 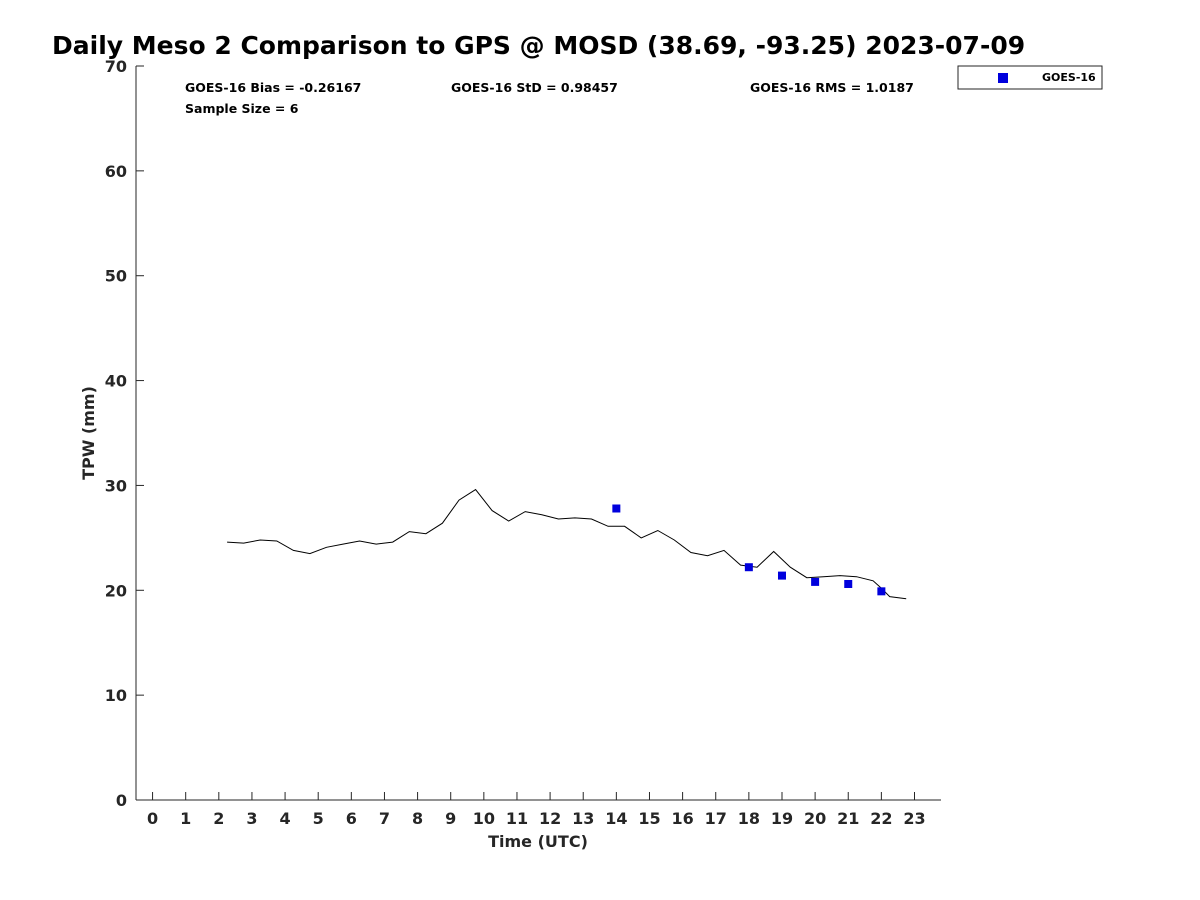 What do you see at coordinates (782, 818) in the screenshot?
I see `x-tick-label: 19` at bounding box center [782, 818].